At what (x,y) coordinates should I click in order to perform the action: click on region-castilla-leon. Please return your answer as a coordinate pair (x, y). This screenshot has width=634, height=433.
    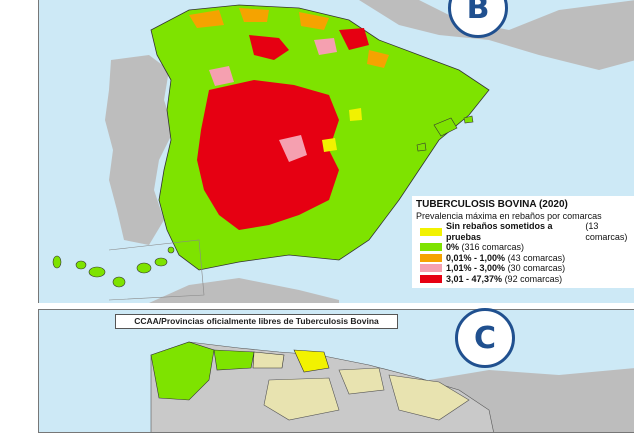
    Looking at the image, I should click on (301, 399).